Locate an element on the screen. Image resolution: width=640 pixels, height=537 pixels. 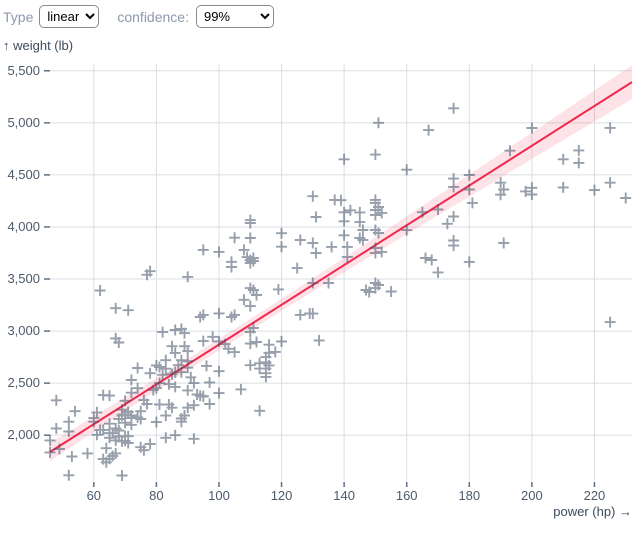
confidence-label: confidence: is located at coordinates (153, 16).